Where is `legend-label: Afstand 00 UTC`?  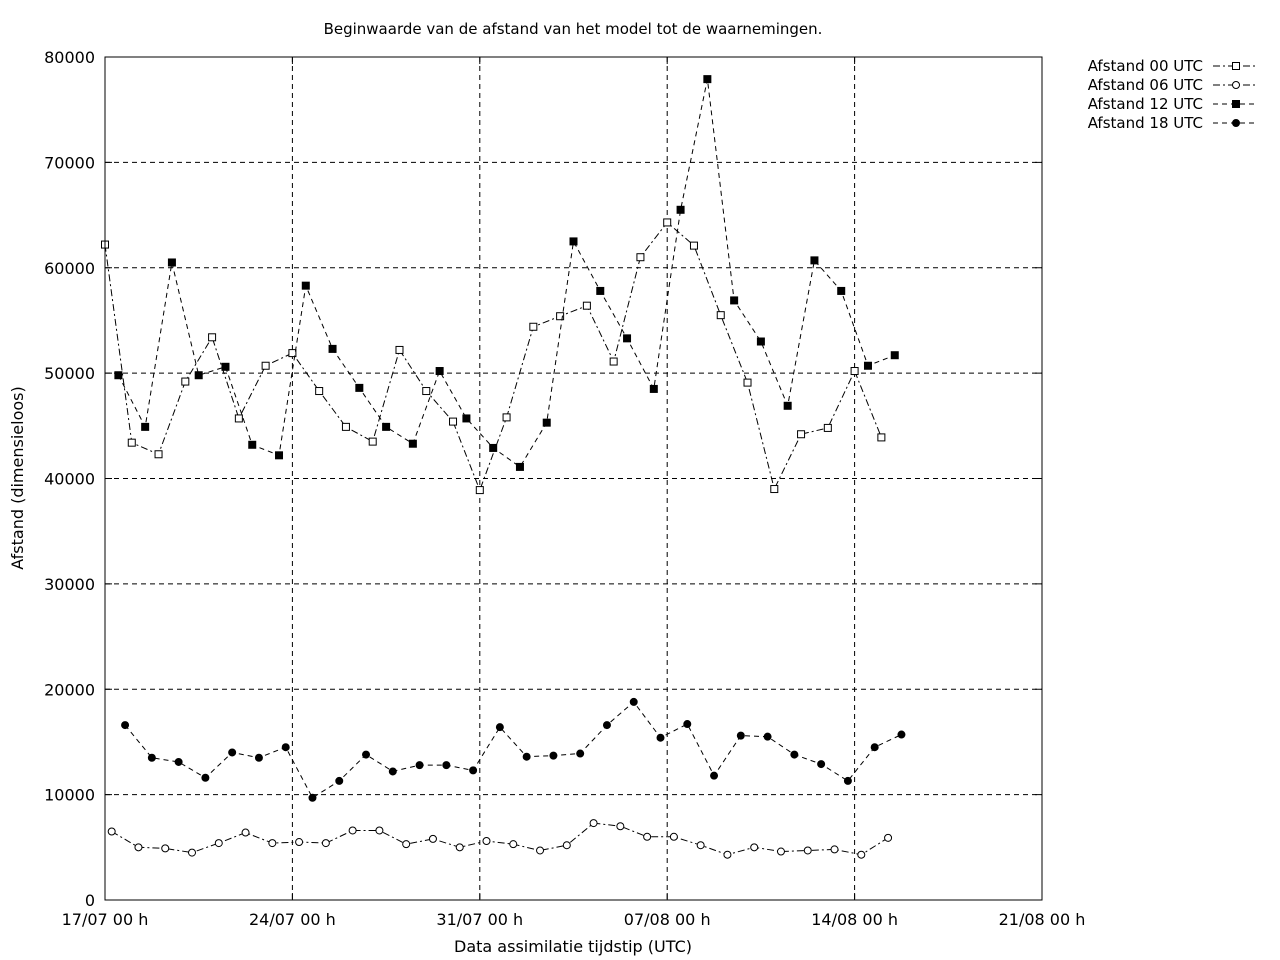 legend-label: Afstand 00 UTC is located at coordinates (1145, 66).